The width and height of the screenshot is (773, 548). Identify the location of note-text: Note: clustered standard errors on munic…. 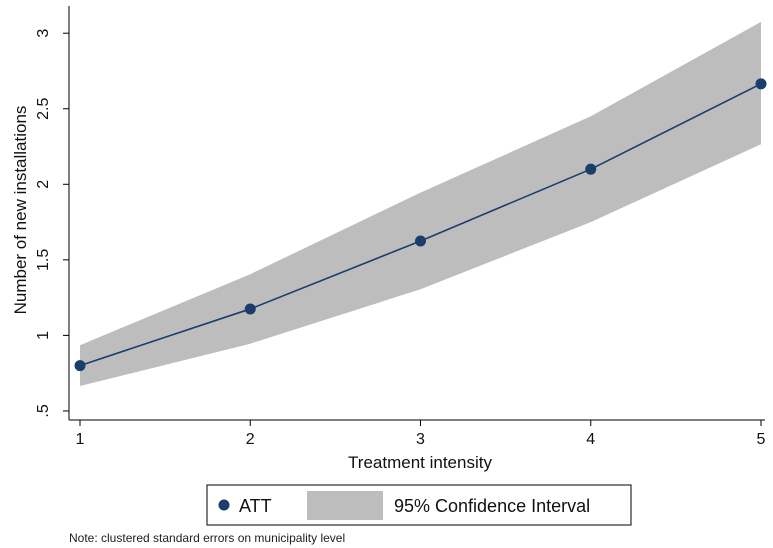
(207, 538).